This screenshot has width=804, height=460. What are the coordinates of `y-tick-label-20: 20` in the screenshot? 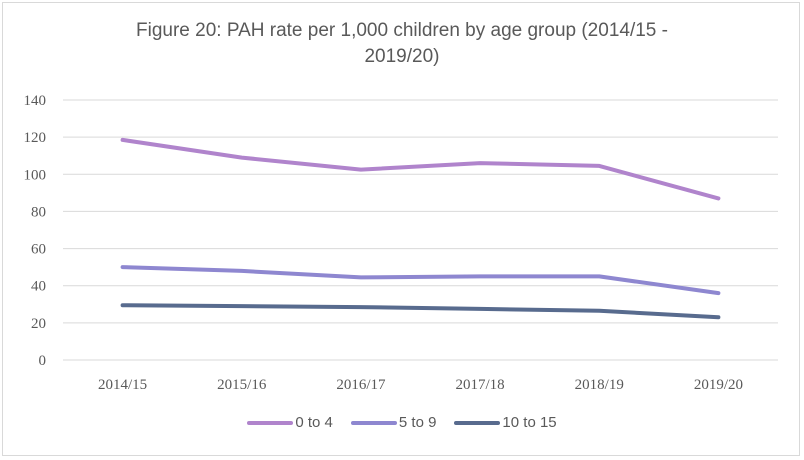 It's located at (38, 324).